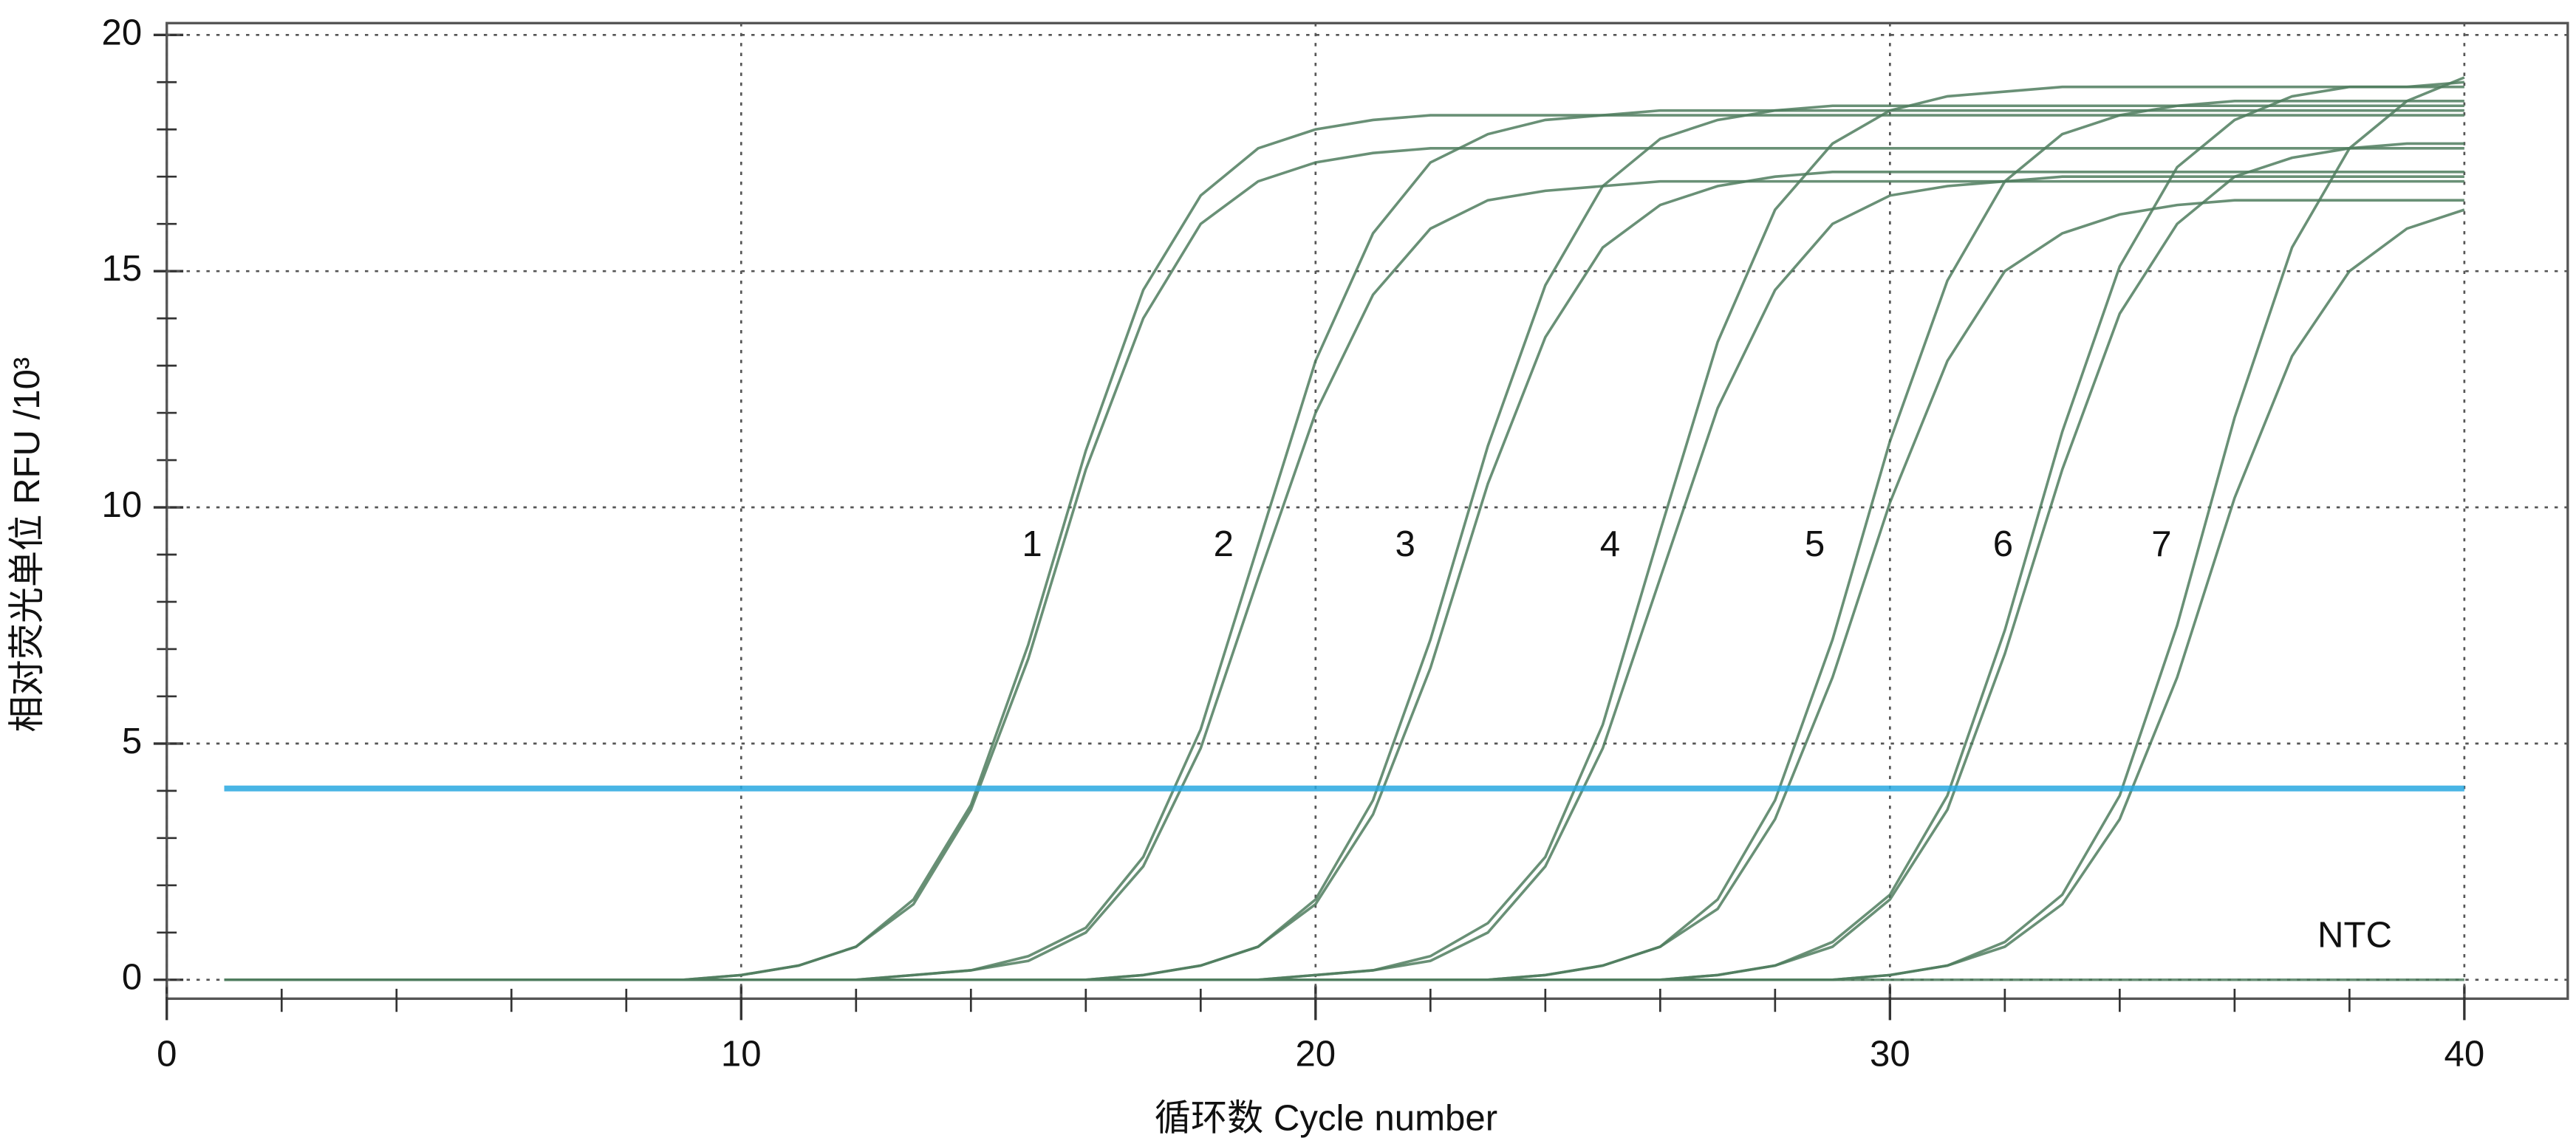 The height and width of the screenshot is (1138, 2576). Describe the element at coordinates (122, 32) in the screenshot. I see `y-tick-label: 20` at that location.